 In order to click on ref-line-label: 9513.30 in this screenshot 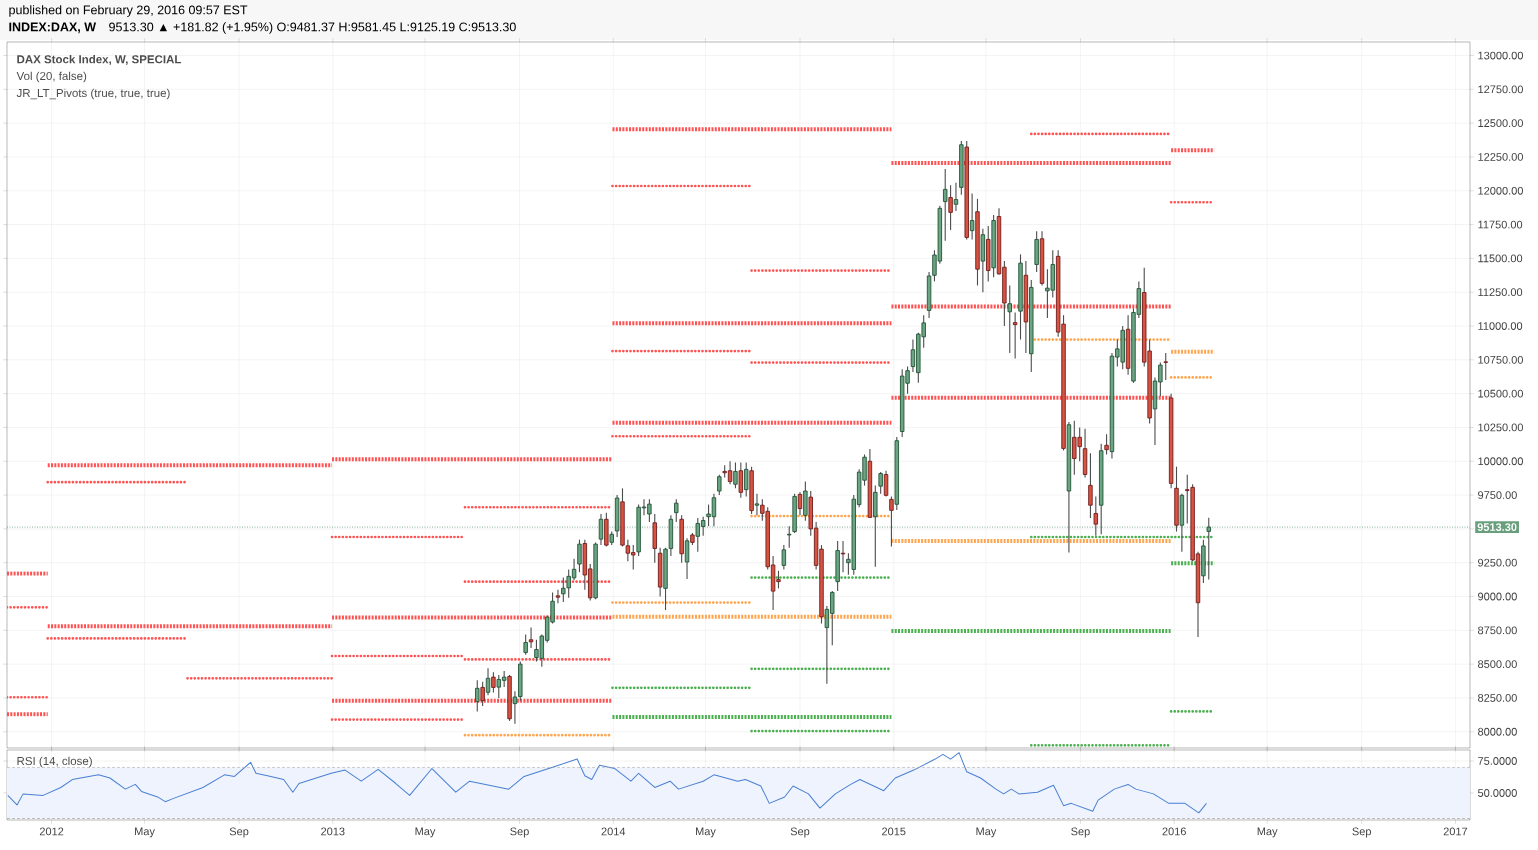, I will do `click(1497, 527)`.